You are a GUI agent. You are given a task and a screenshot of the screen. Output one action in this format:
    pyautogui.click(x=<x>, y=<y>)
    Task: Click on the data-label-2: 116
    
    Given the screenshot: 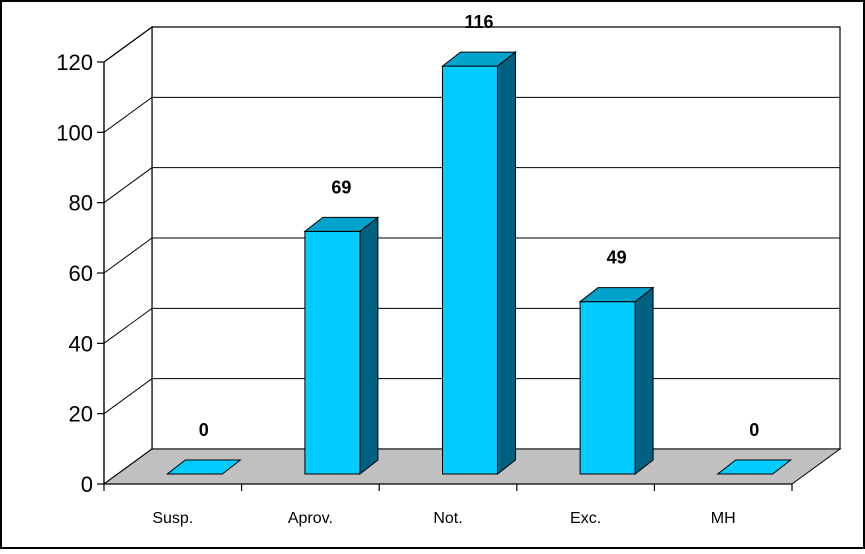 What is the action you would take?
    pyautogui.click(x=478, y=22)
    